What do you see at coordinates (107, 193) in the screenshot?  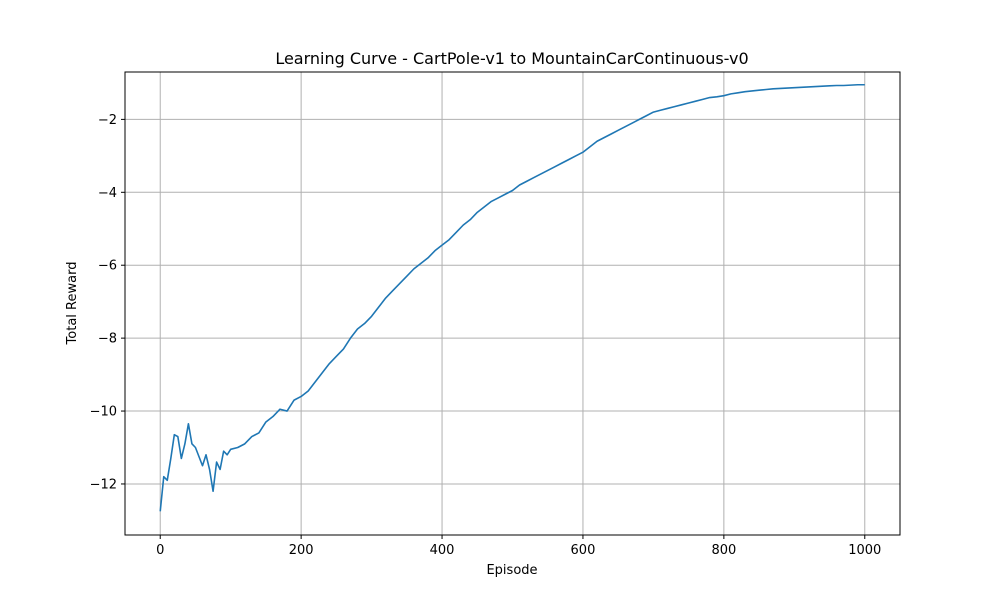 I see `y-tick-label: −4` at bounding box center [107, 193].